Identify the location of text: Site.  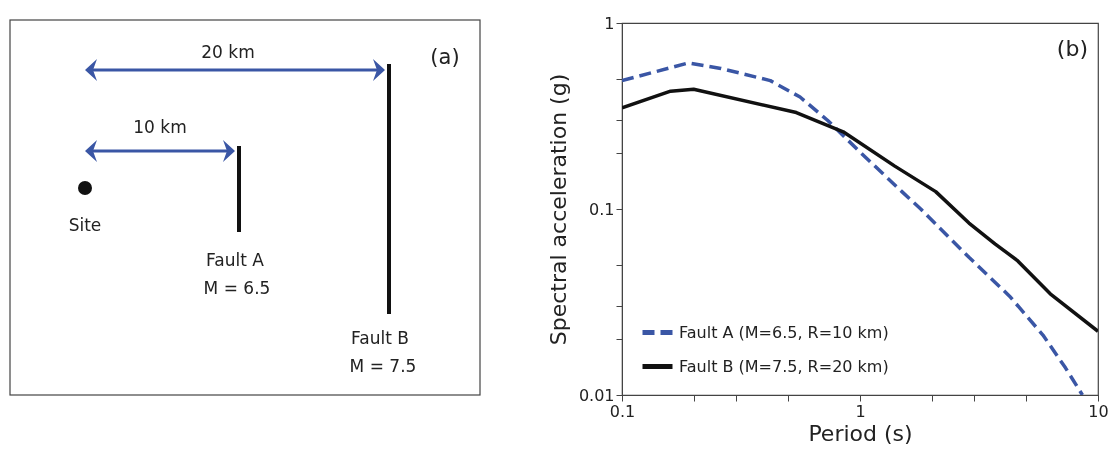
(85, 225).